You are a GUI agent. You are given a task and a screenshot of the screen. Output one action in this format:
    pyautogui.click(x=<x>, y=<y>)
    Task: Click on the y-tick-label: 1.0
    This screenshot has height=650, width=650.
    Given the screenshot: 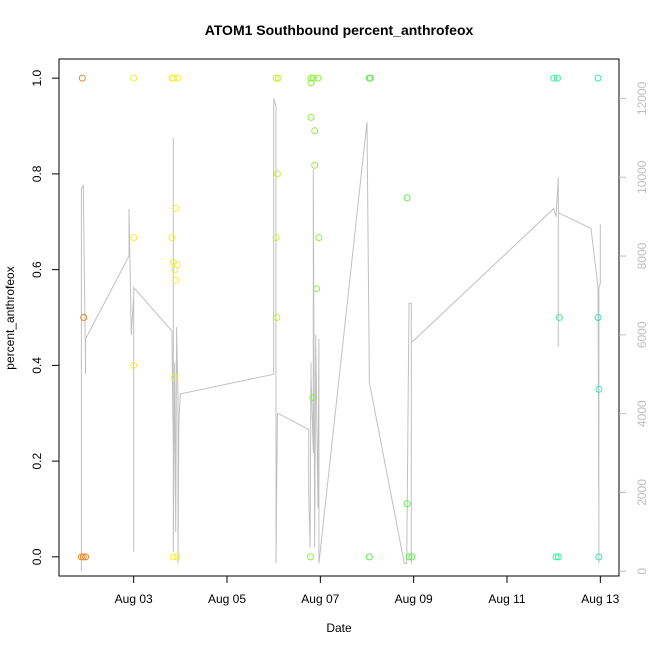 What is the action you would take?
    pyautogui.click(x=37, y=77)
    